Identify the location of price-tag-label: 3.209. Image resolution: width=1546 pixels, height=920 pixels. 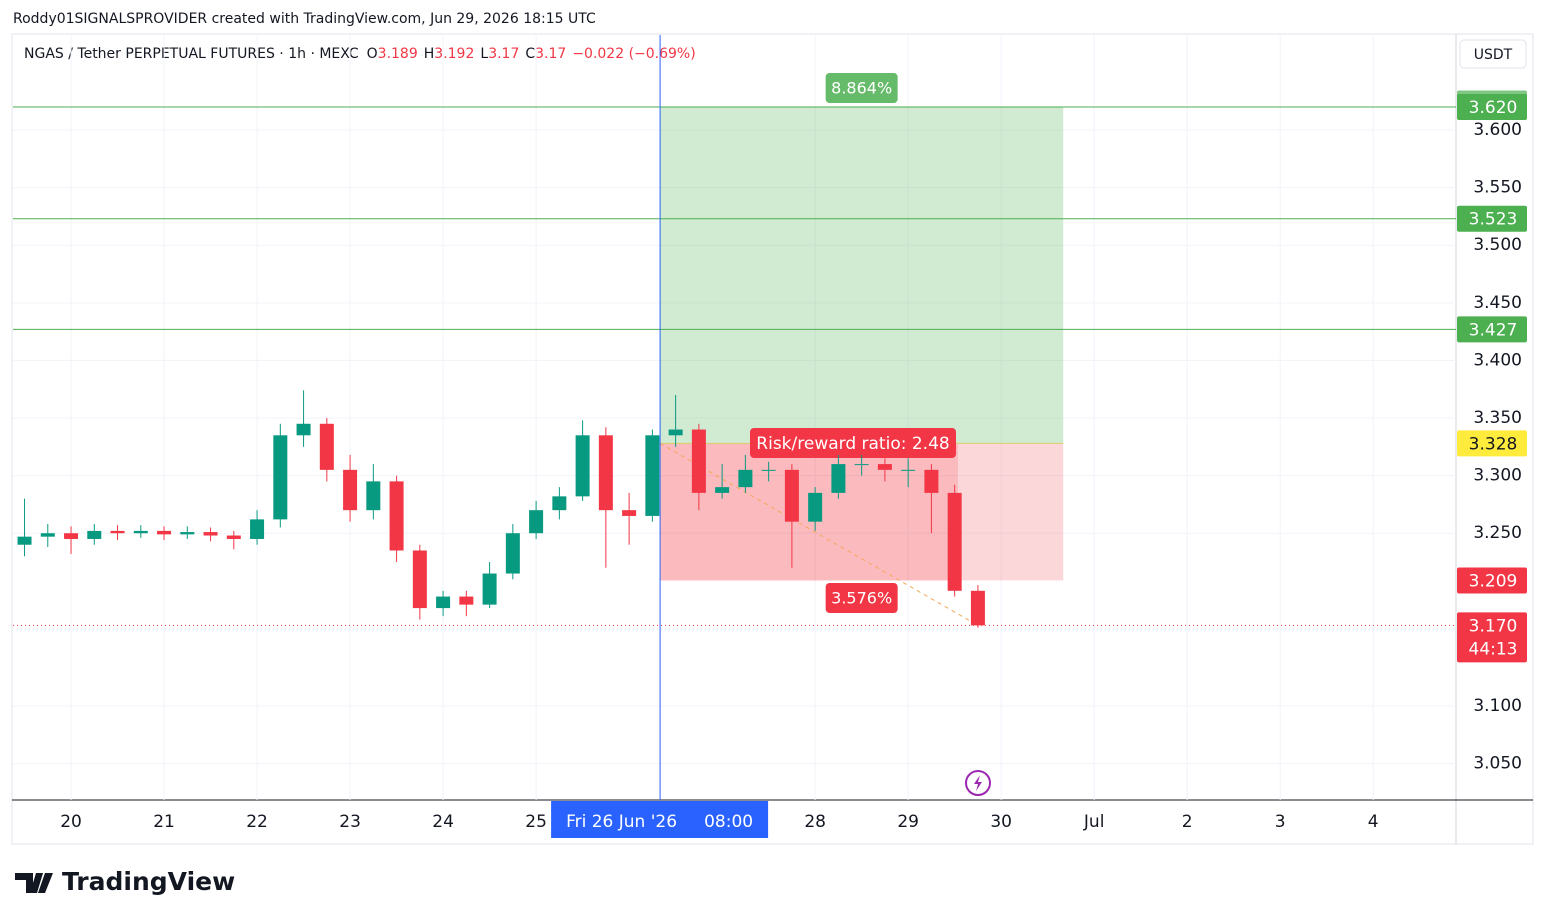
(1493, 581).